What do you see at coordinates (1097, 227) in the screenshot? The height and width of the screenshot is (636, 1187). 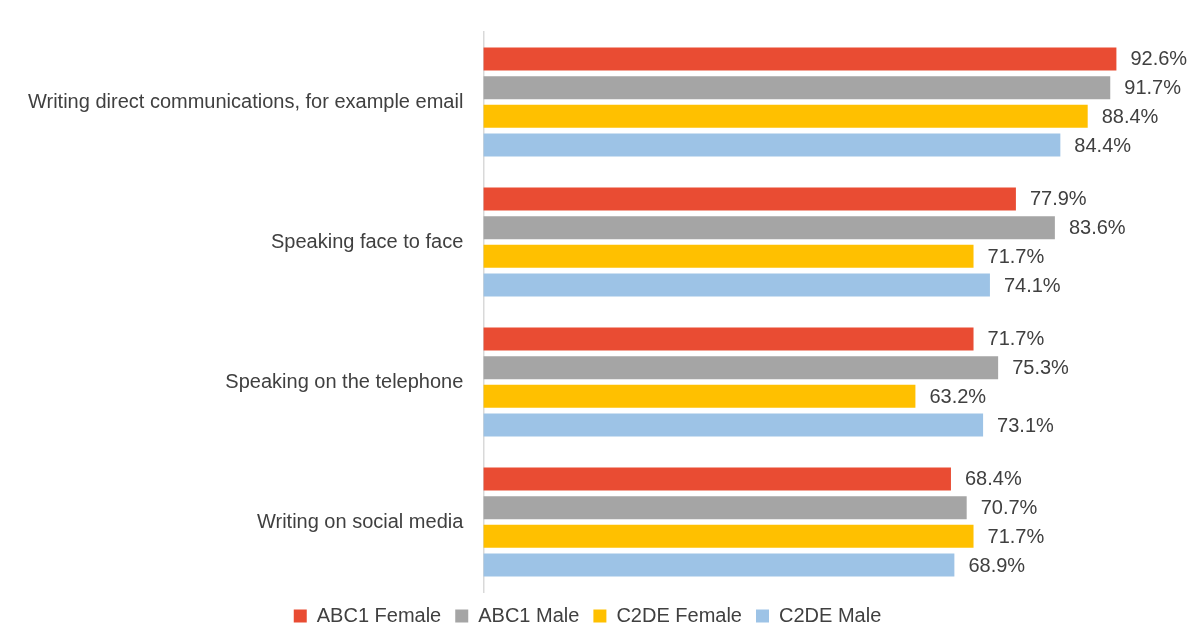 I see `data-label: 83.6%` at bounding box center [1097, 227].